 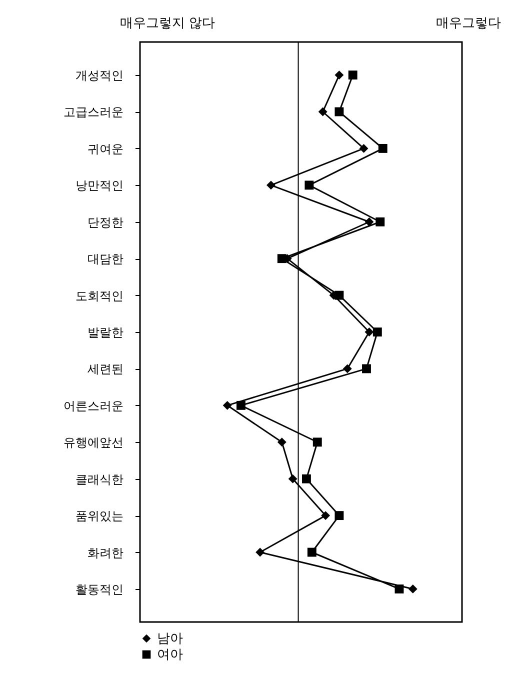 I want to click on y-tick-label: 품위있는, so click(x=100, y=516).